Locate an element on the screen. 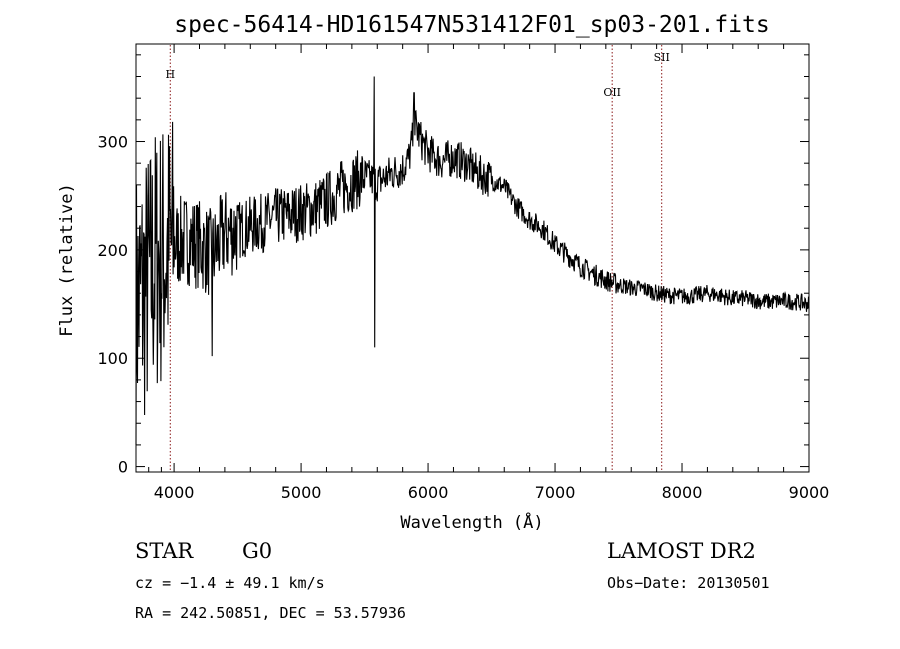  object-subclass: G0 is located at coordinates (257, 551).